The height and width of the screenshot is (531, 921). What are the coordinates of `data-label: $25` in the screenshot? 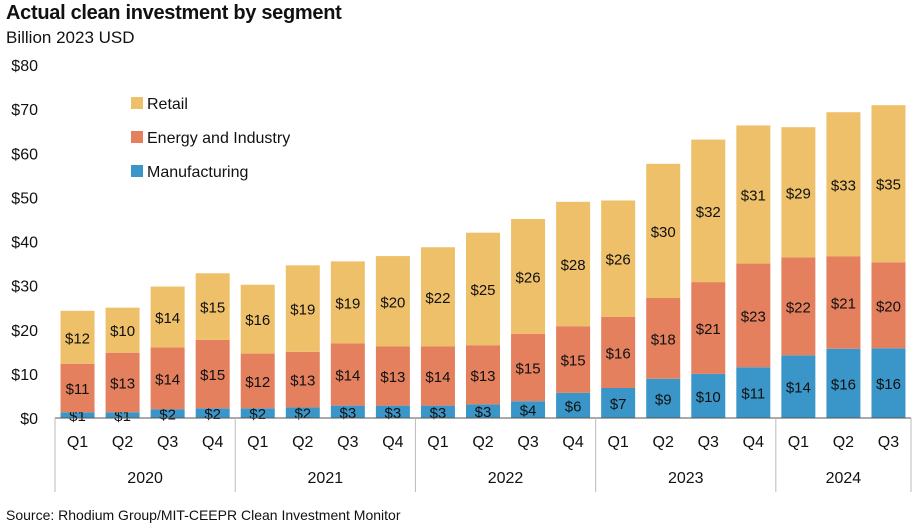 It's located at (482, 290).